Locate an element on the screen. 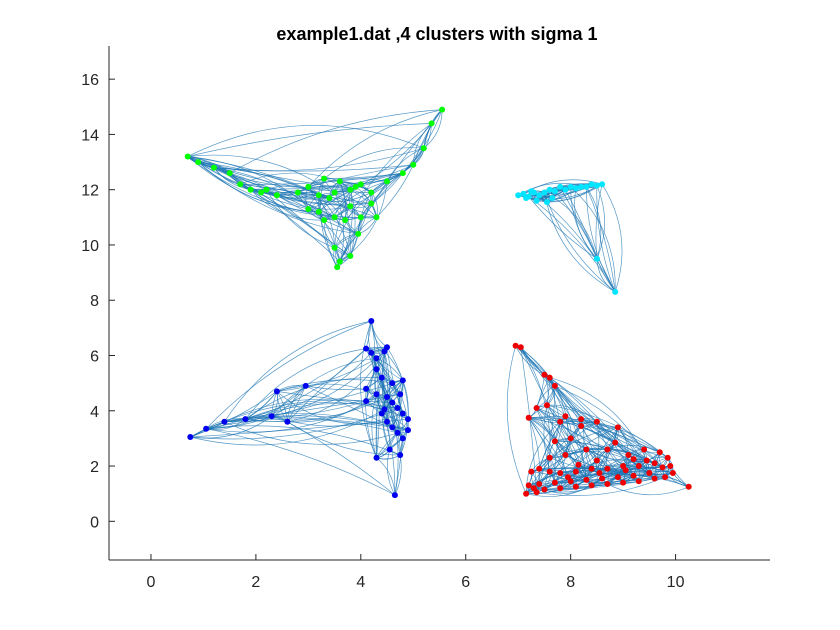  y-axis-ticks: 0 2 4 6 8 10 12 14 16 is located at coordinates (98, 301).